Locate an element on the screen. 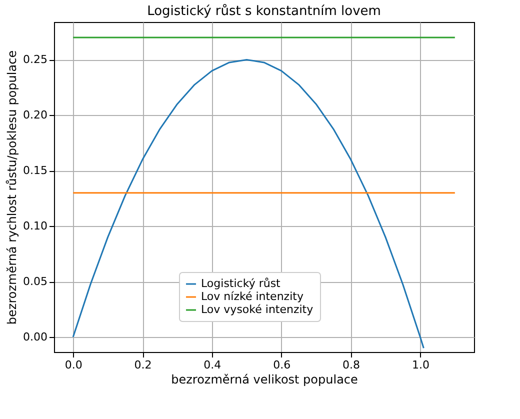 The width and height of the screenshot is (520, 419). x-tick-label: 0.0 is located at coordinates (73, 365).